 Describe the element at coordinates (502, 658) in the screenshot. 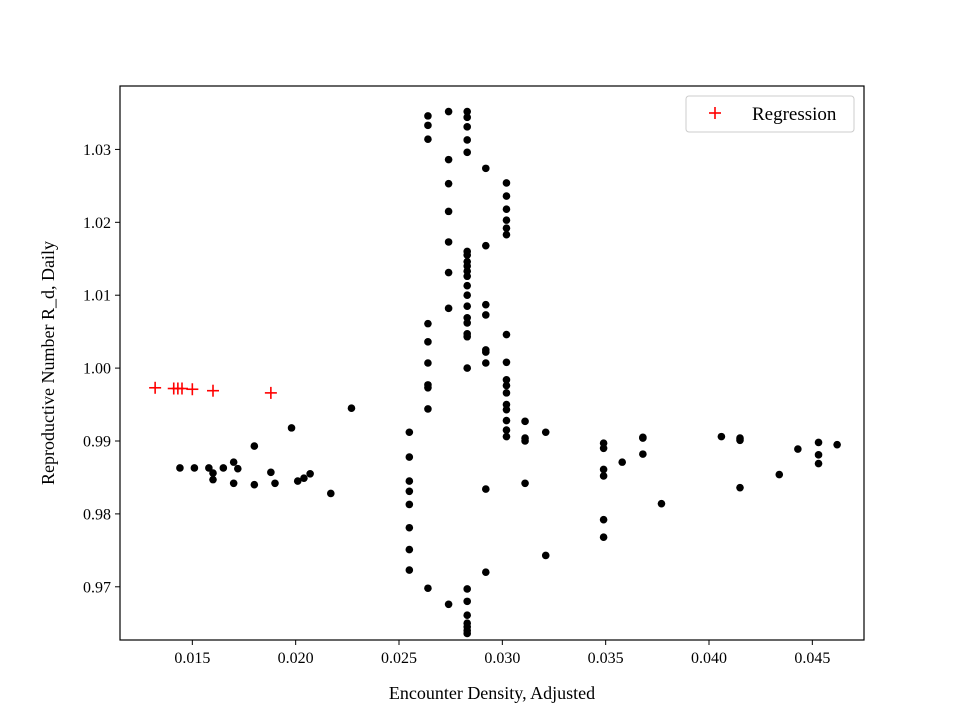

I see `x-tick-label: 0.030` at that location.